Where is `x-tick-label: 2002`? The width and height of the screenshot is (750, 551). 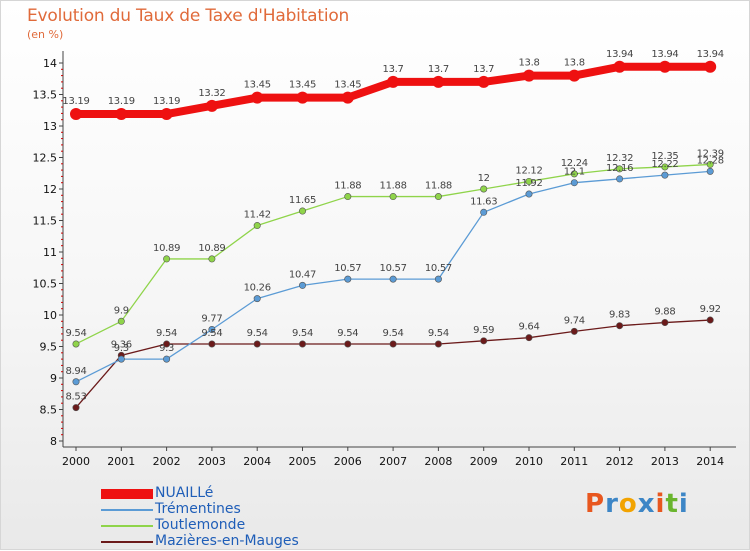
x-tick-label: 2002 is located at coordinates (167, 461).